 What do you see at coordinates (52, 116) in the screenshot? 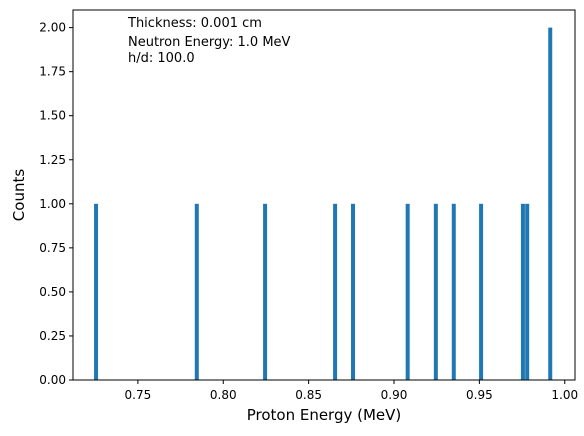
I see `y-tick-label-6: 1.50` at bounding box center [52, 116].